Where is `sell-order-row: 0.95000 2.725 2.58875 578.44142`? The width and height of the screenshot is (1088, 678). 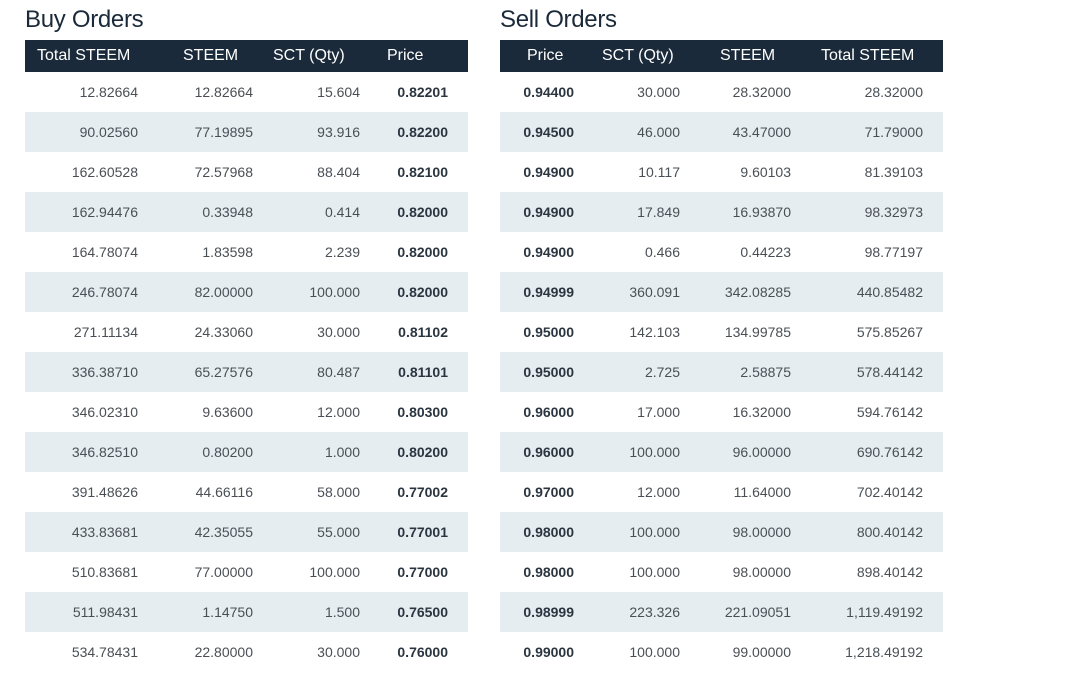 sell-order-row: 0.95000 2.725 2.58875 578.44142 is located at coordinates (721, 372).